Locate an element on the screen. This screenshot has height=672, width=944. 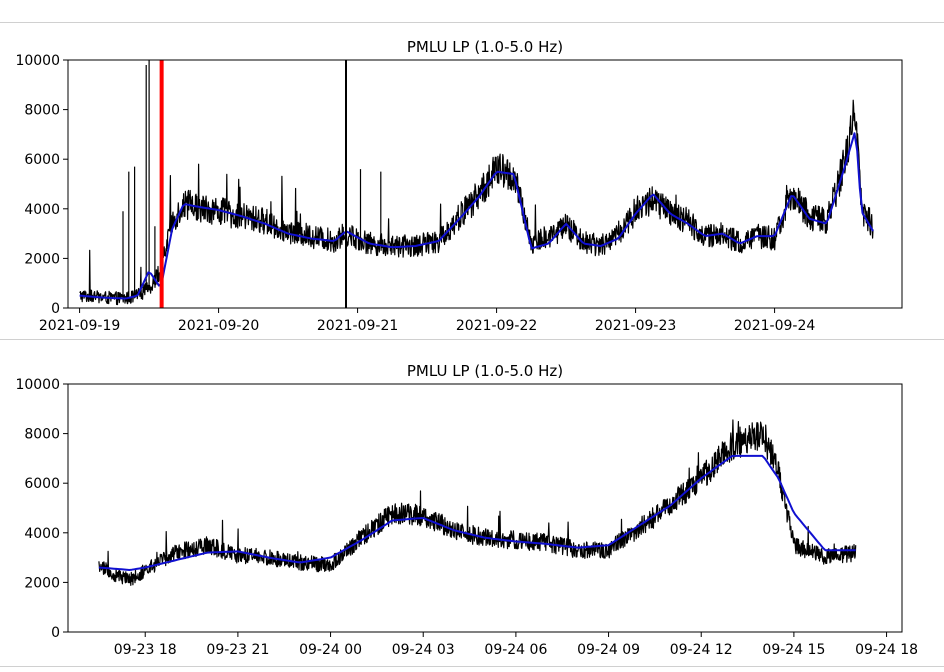
x-tick-label: 2021-09-21 is located at coordinates (357, 326).